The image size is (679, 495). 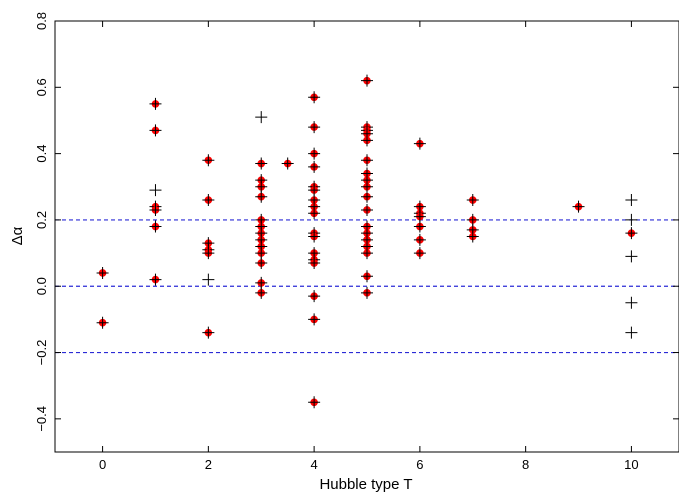 I want to click on x-axis-label: Hubble type T, so click(x=365, y=484).